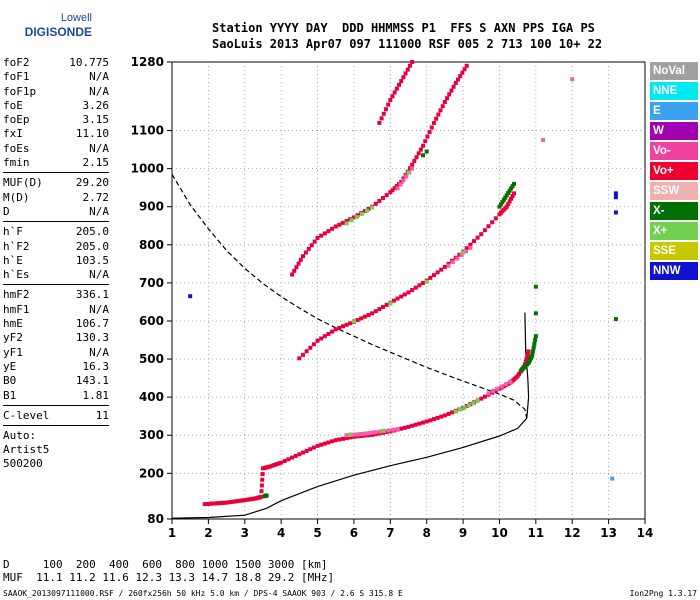  What do you see at coordinates (10, 381) in the screenshot?
I see `param-key: B0` at bounding box center [10, 381].